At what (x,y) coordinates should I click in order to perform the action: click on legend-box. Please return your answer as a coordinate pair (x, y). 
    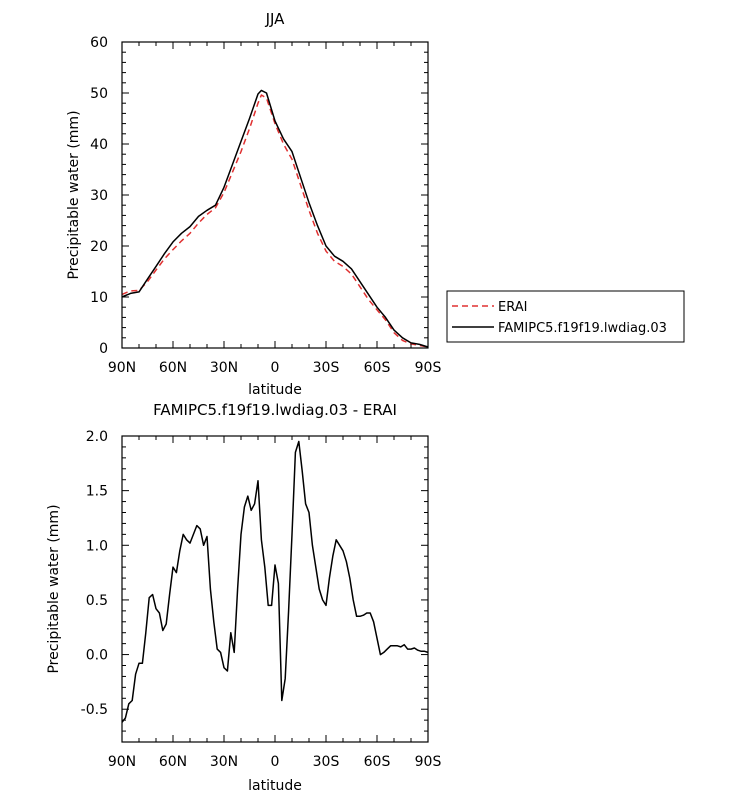
    Looking at the image, I should click on (565, 316).